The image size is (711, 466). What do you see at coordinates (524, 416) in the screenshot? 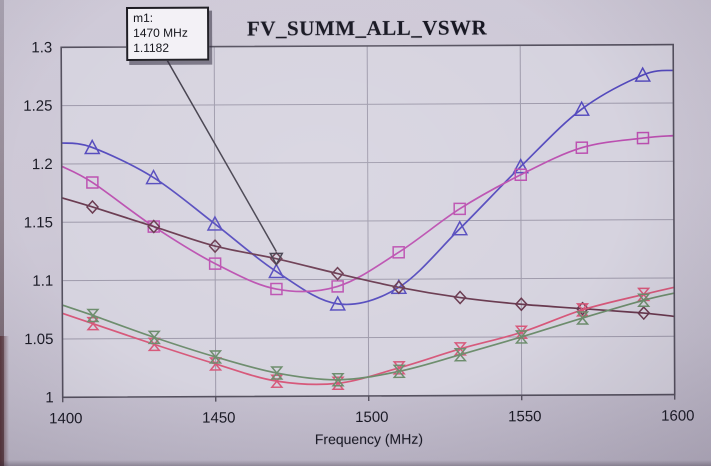
I see `x-tick-label: 1550` at bounding box center [524, 416].